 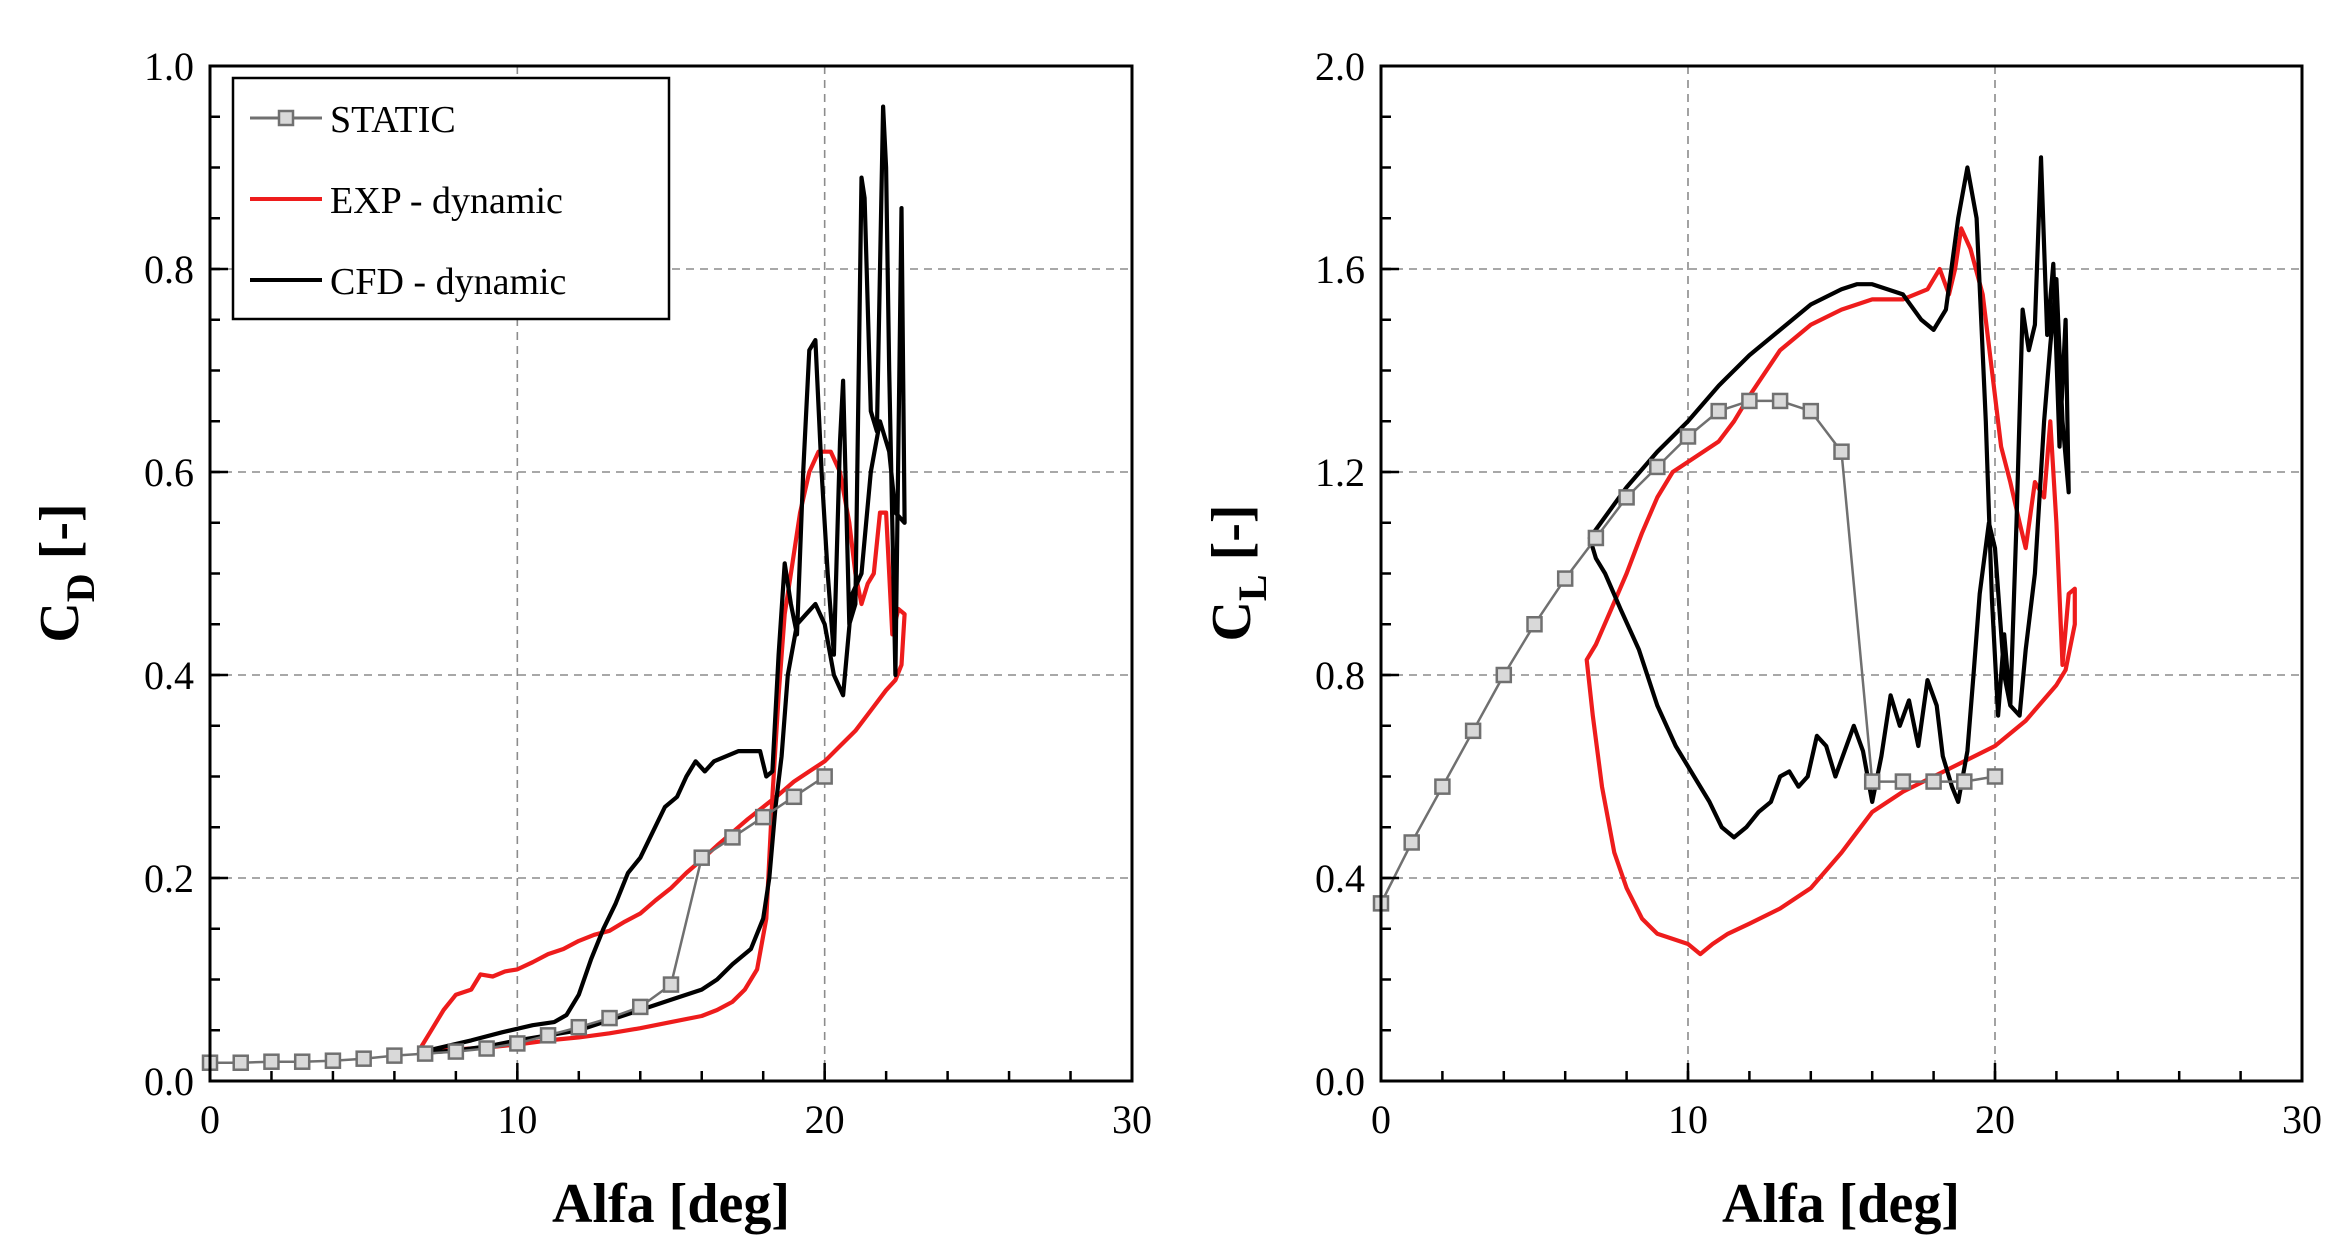 What do you see at coordinates (1340, 878) in the screenshot?
I see `lift-y-tick-label: 0.4` at bounding box center [1340, 878].